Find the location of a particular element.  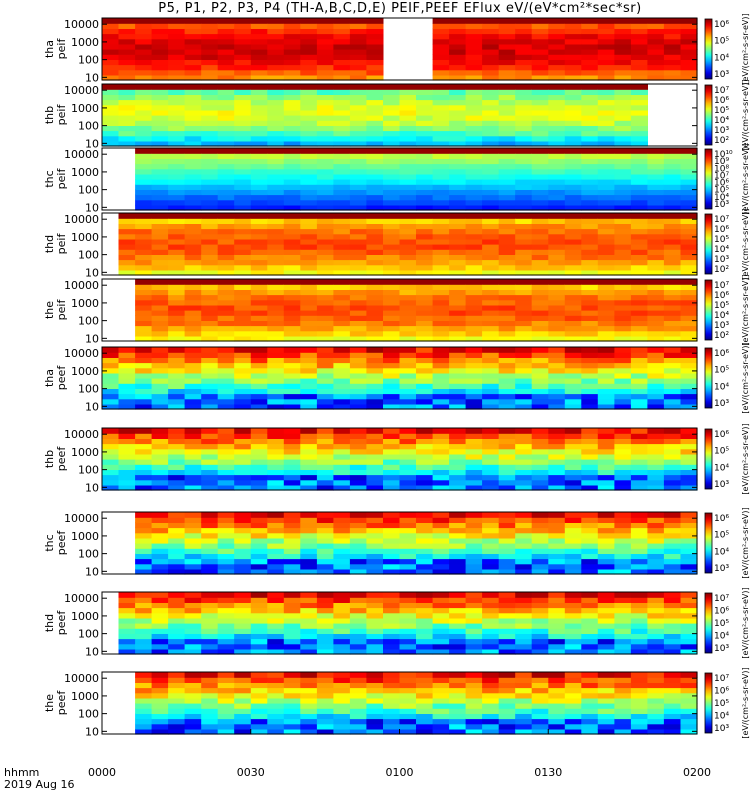

panel-label: thdpeif is located at coordinates (55, 244).